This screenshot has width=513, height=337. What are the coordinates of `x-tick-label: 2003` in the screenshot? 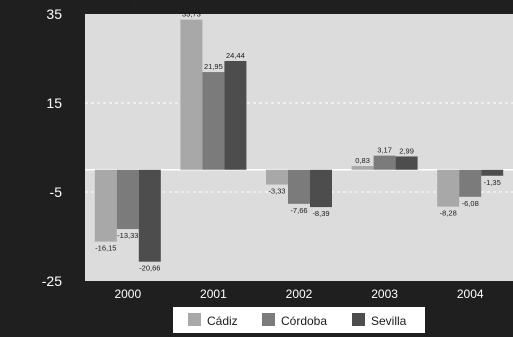 It's located at (384, 294).